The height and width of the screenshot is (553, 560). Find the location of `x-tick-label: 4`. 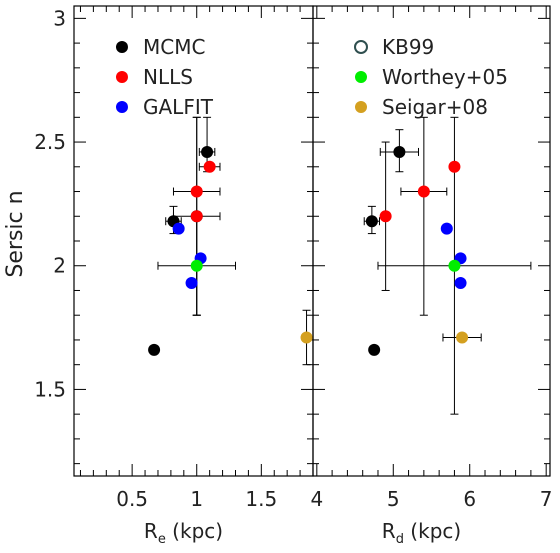

x-tick-label: 4 is located at coordinates (316, 499).